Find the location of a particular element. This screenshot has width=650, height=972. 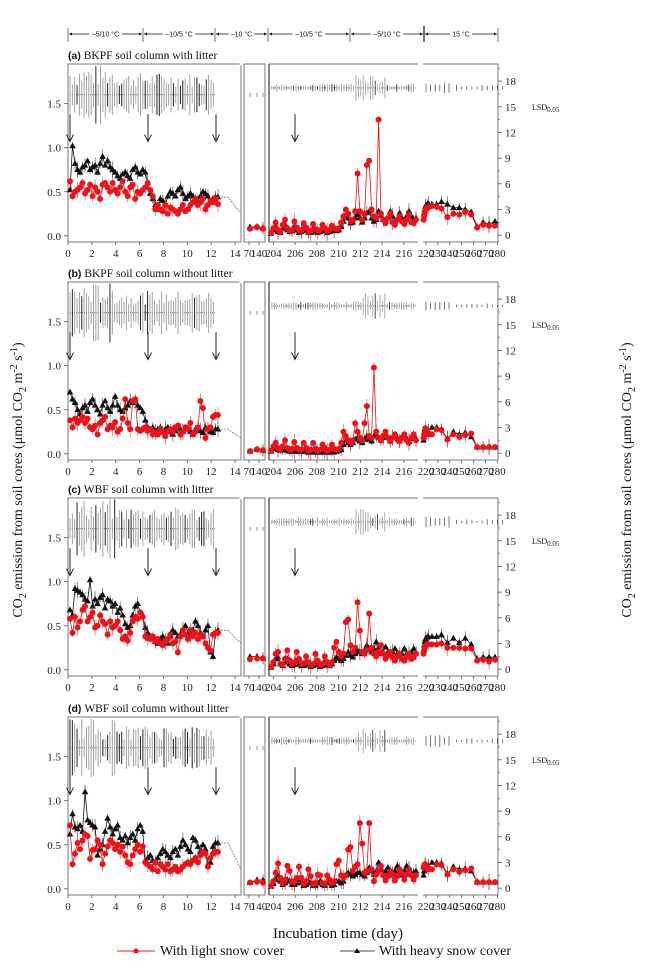

connector-line is located at coordinates (230, 856).